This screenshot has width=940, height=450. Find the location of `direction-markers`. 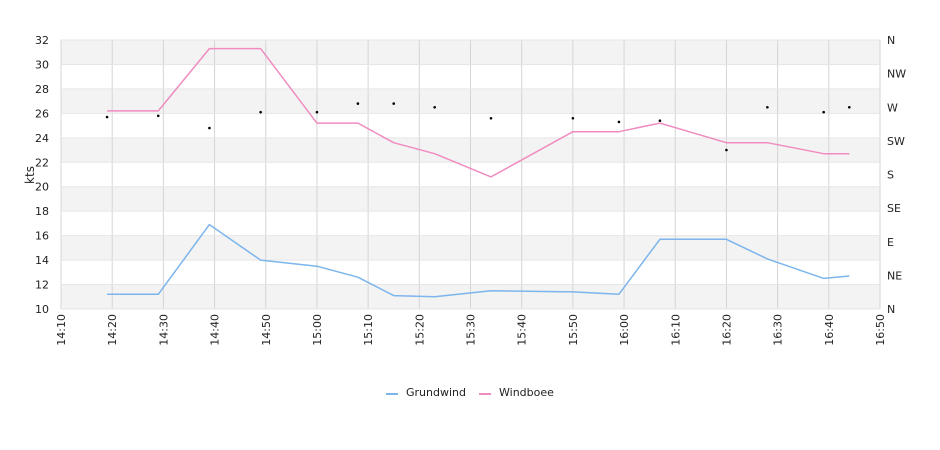

direction-markers is located at coordinates (478, 127).